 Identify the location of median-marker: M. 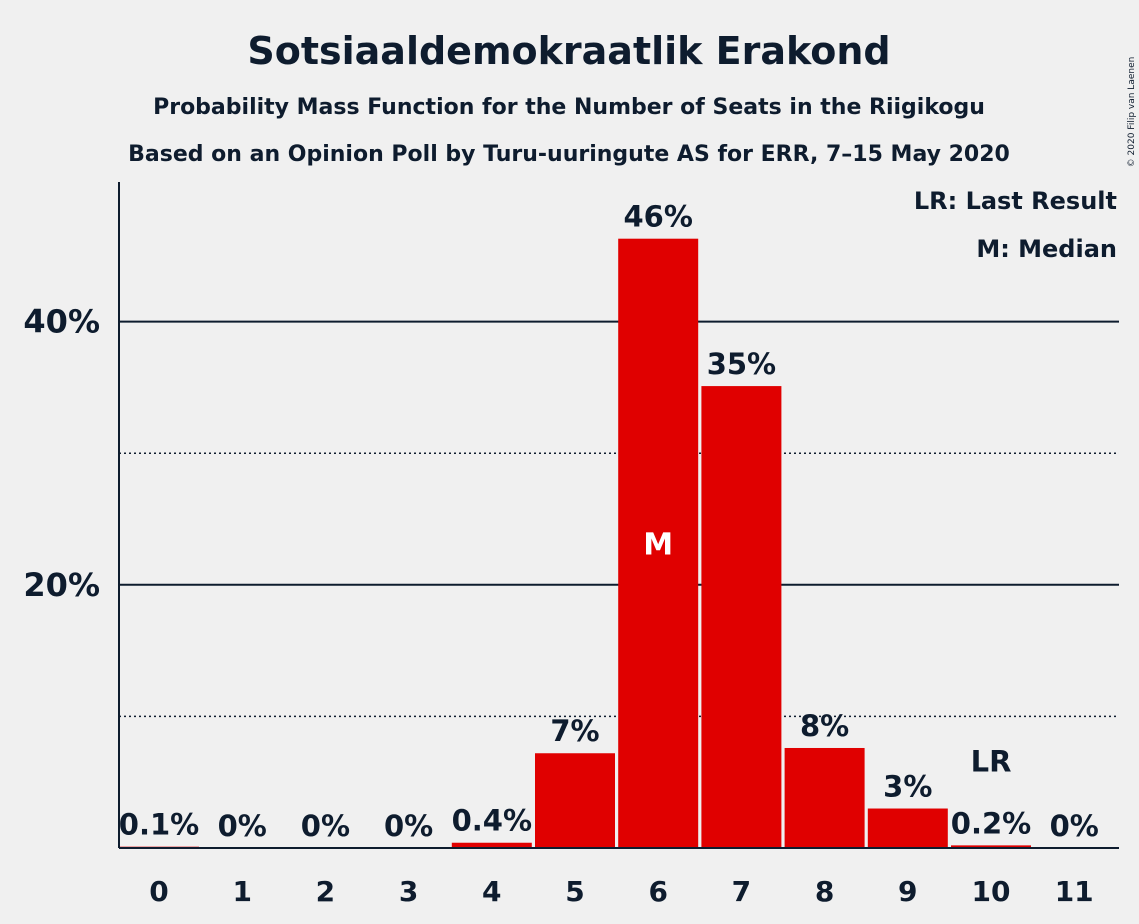
(658, 544).